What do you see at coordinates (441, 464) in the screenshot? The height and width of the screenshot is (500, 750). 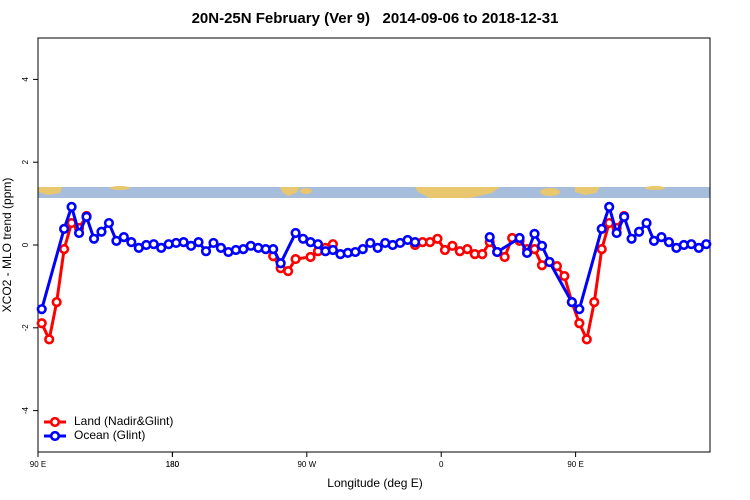 I see `x-tick-label: 0` at bounding box center [441, 464].